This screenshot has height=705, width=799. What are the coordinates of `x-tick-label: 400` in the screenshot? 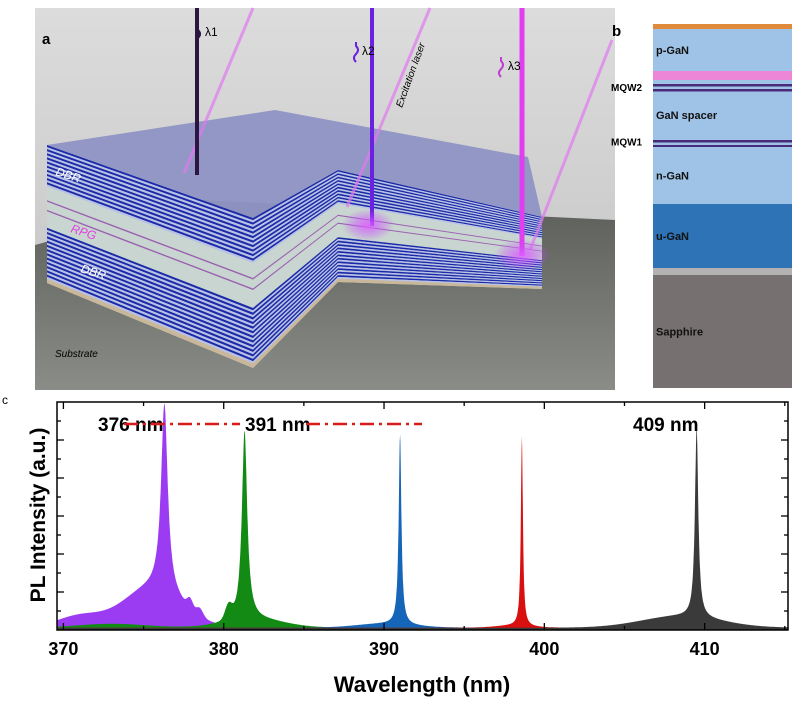 It's located at (544, 649).